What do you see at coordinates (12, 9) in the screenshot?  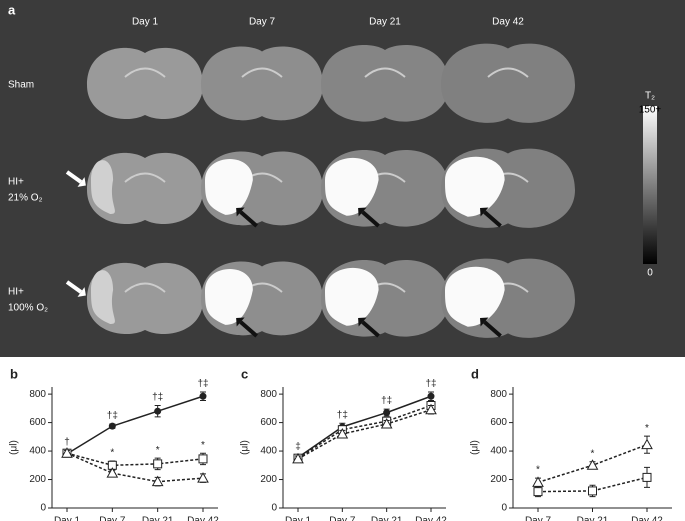 I see `panel-label: a` at bounding box center [12, 9].